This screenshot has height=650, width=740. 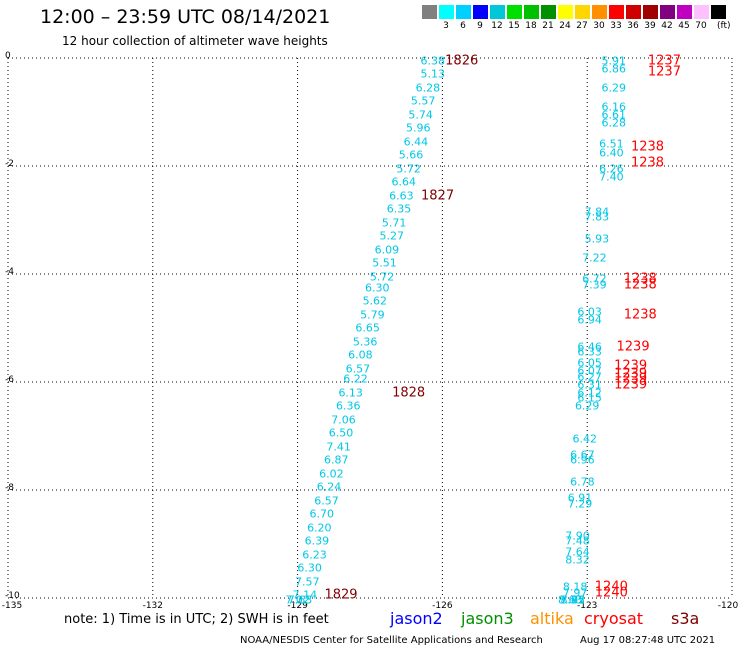 What do you see at coordinates (582, 26) in the screenshot?
I see `colorbar-label: 27` at bounding box center [582, 26].